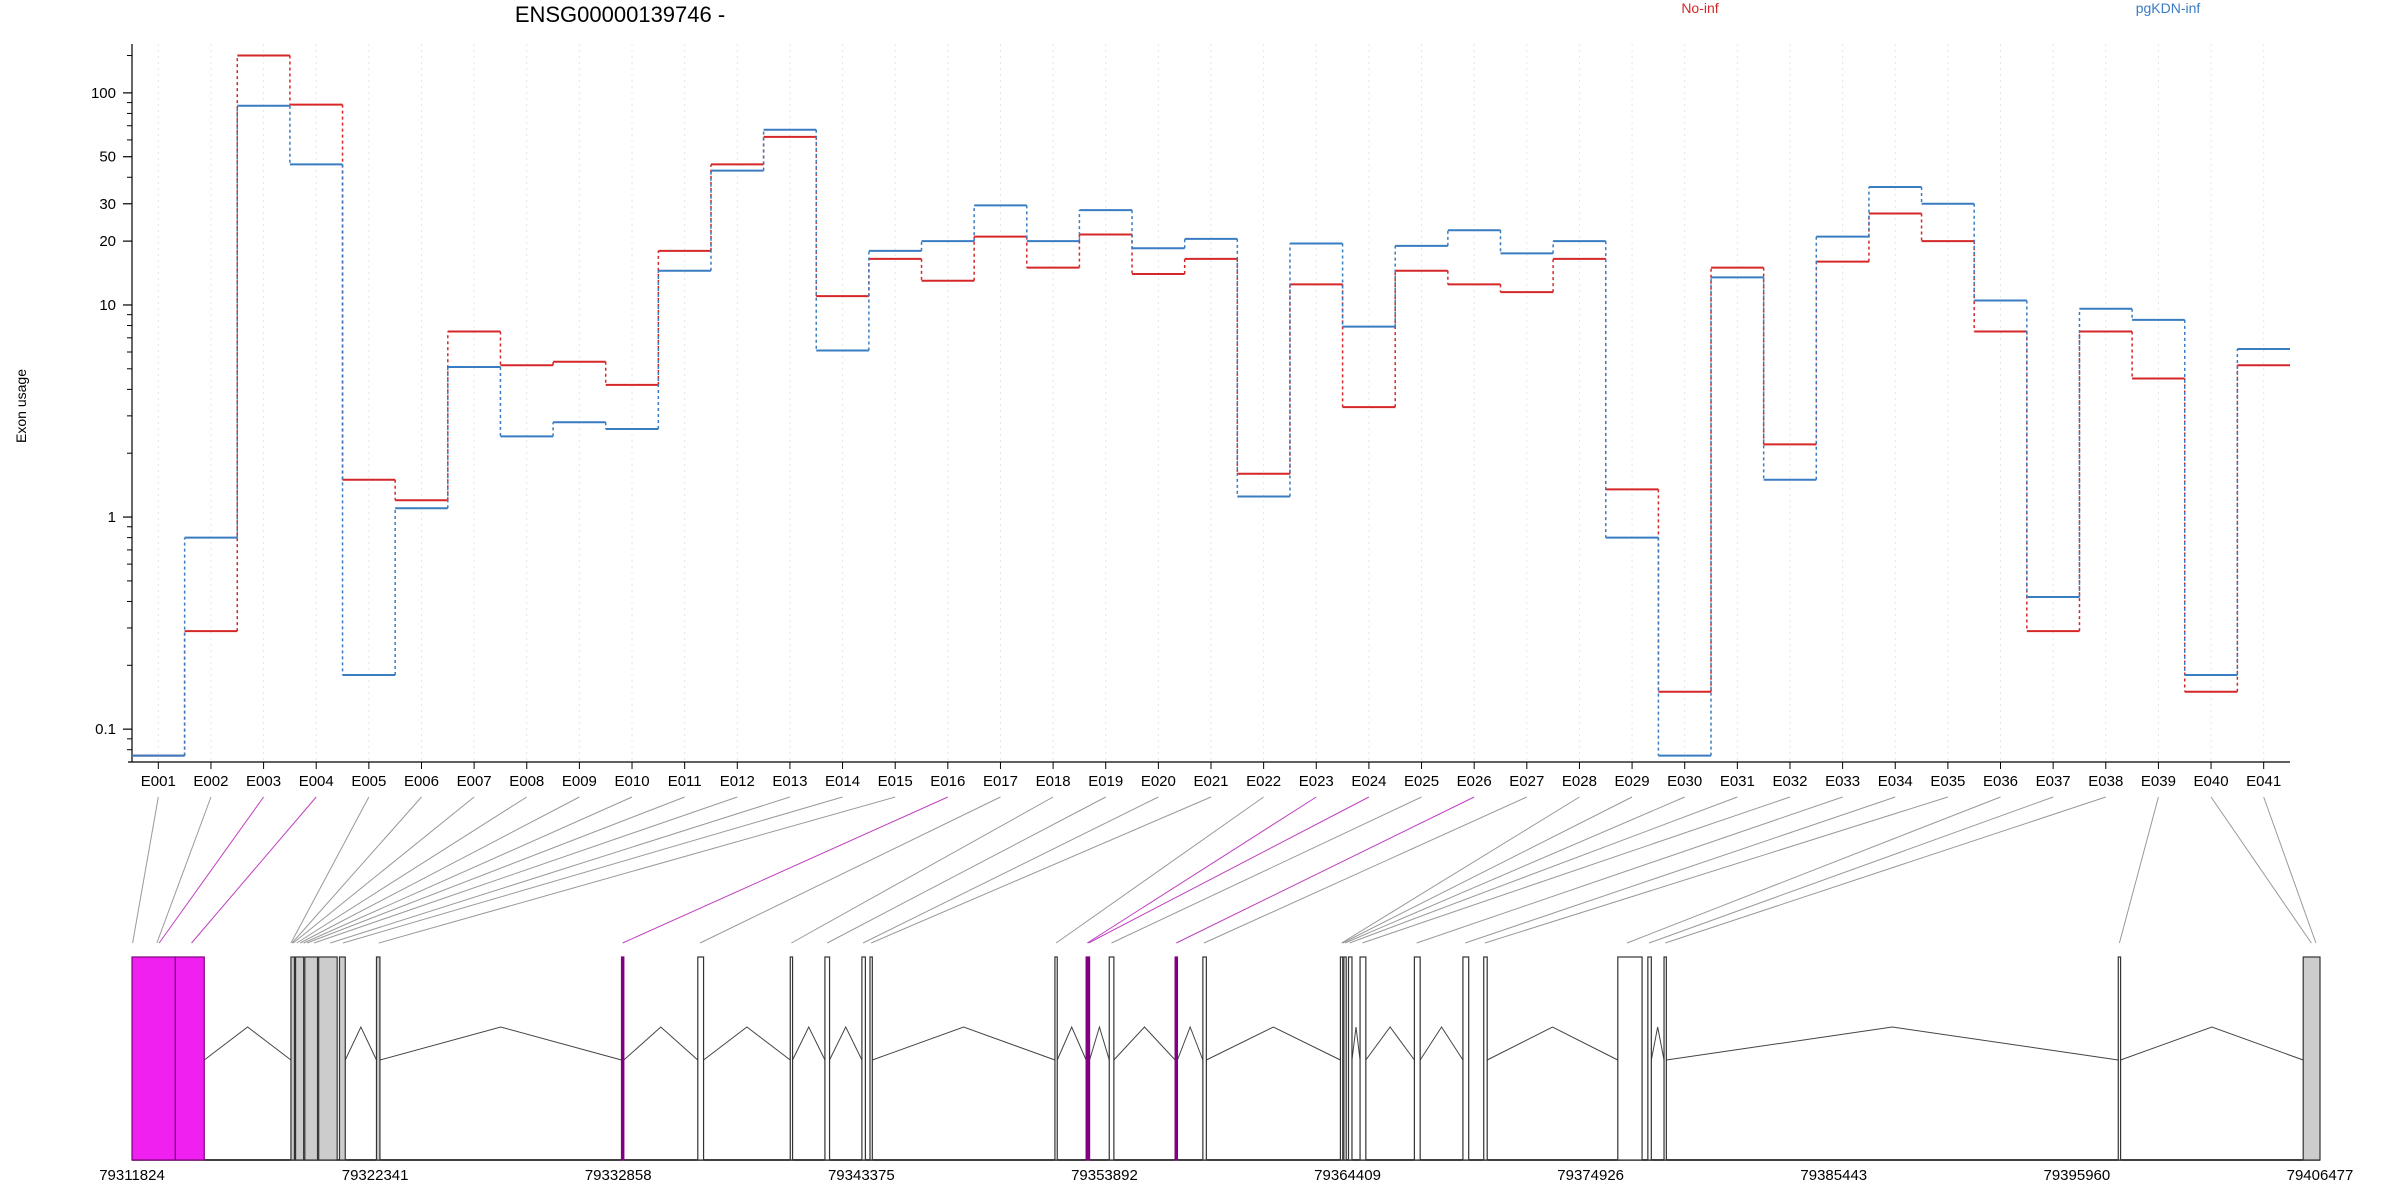 This screenshot has height=1200, width=2400. I want to click on connector-e019, so click(966, 870).